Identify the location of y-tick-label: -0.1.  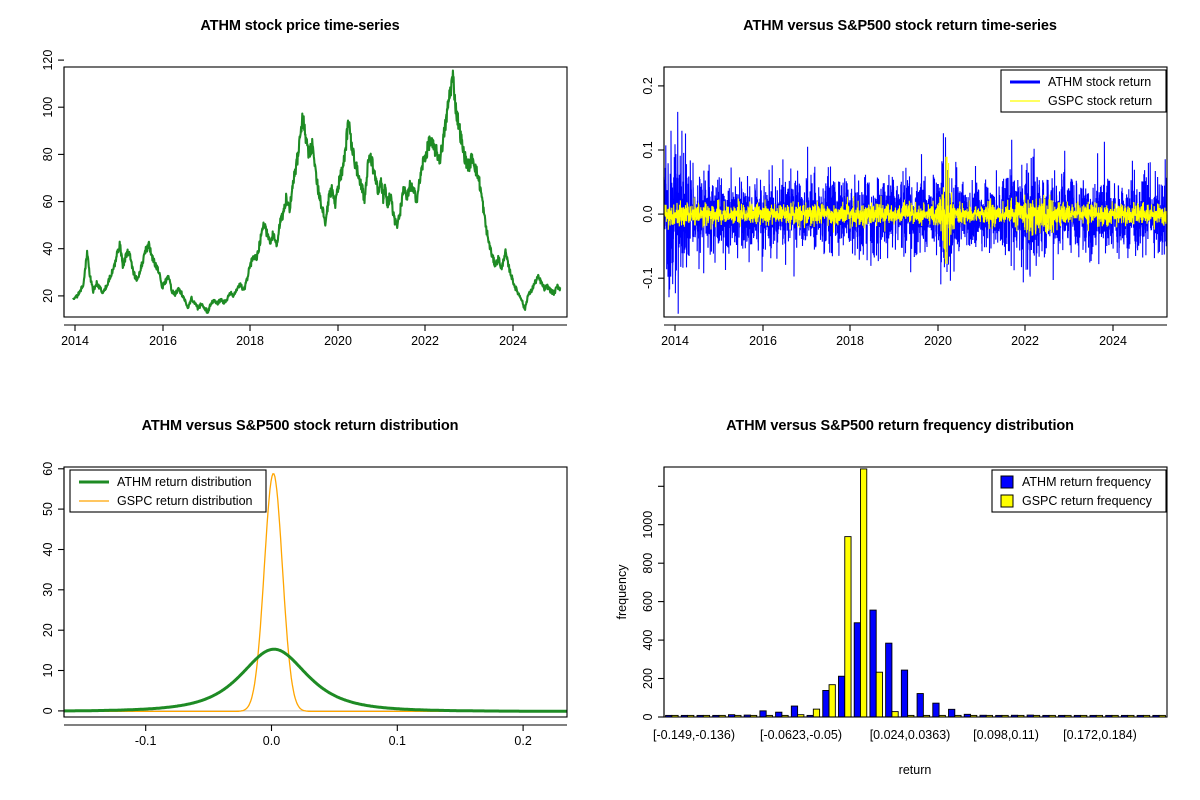
(648, 278).